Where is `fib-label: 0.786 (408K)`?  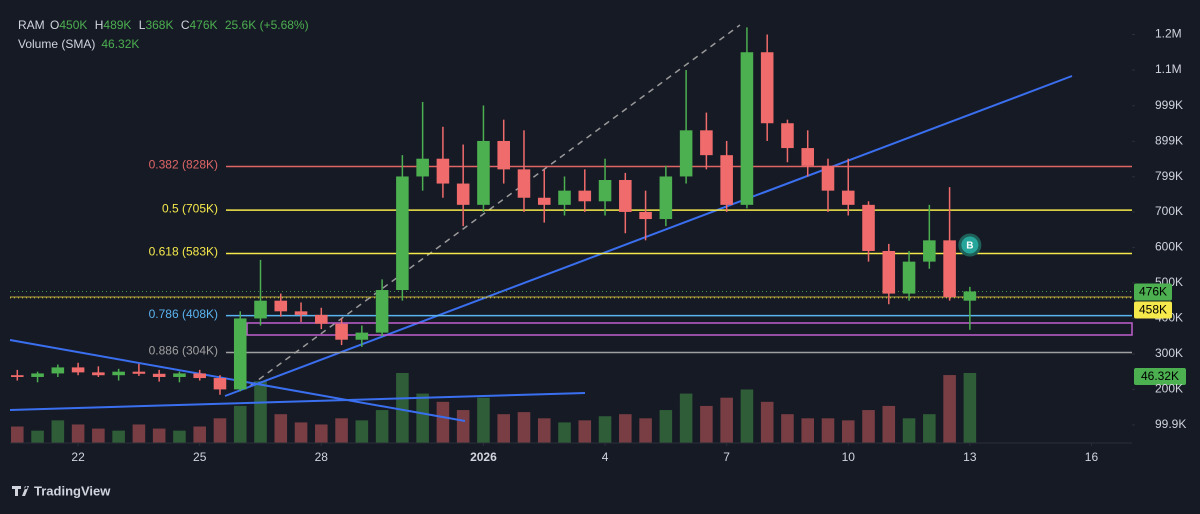
fib-label: 0.786 (408K) is located at coordinates (183, 314).